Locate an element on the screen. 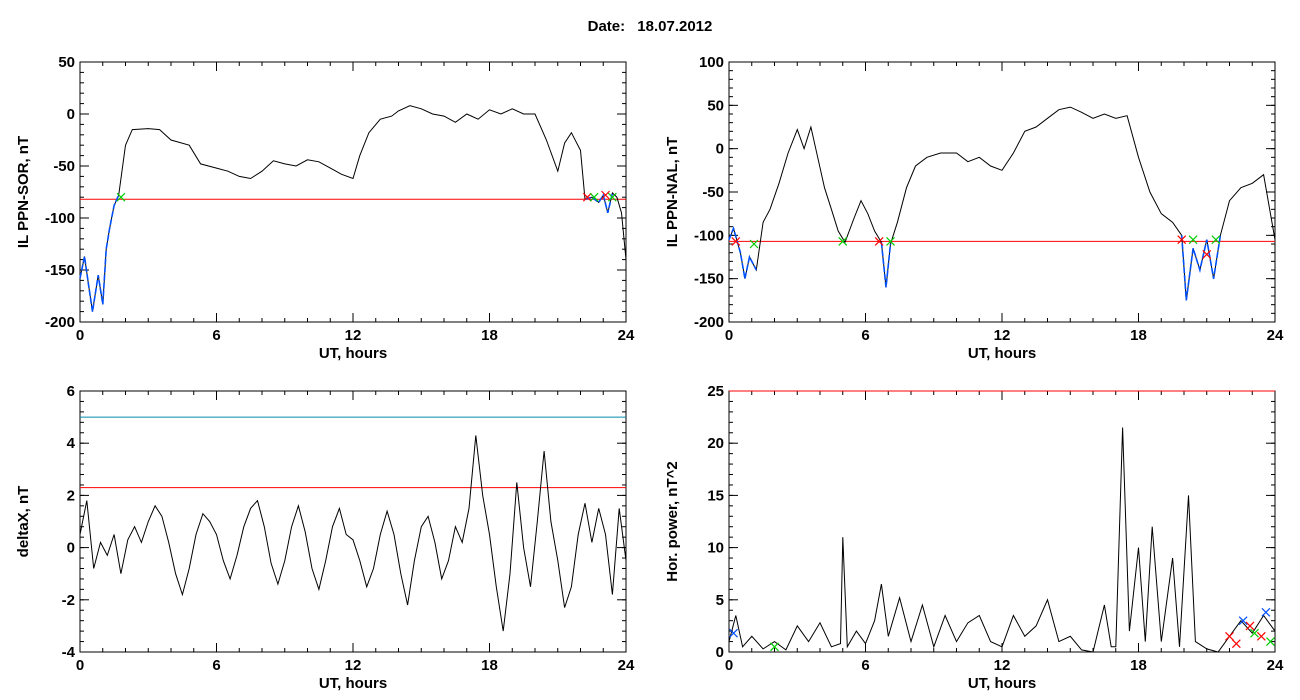  y-tick-label: 4 is located at coordinates (71, 443).